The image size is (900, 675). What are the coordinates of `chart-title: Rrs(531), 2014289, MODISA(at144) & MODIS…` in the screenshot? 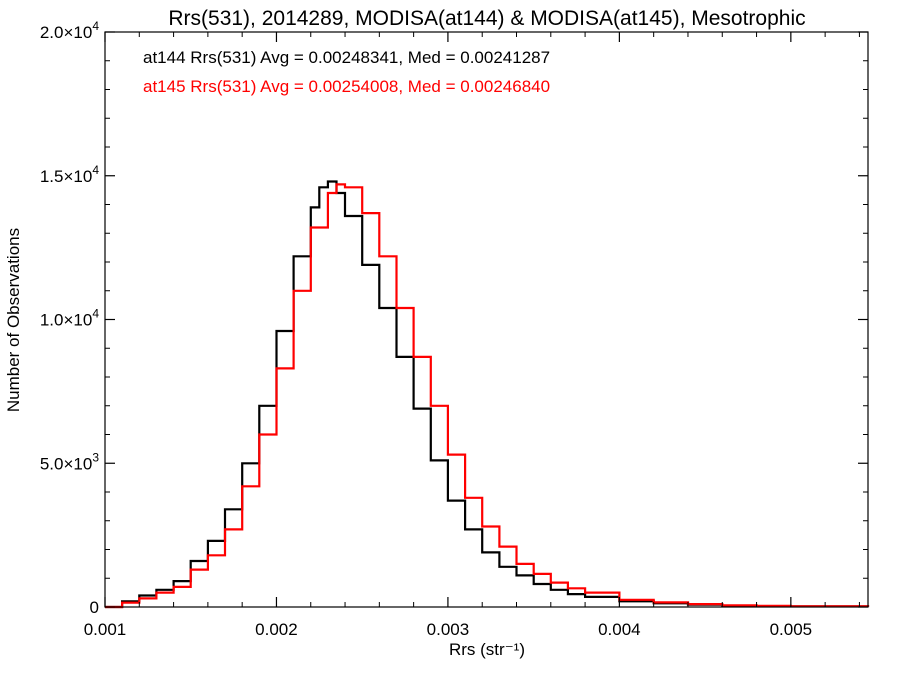 It's located at (486, 18).